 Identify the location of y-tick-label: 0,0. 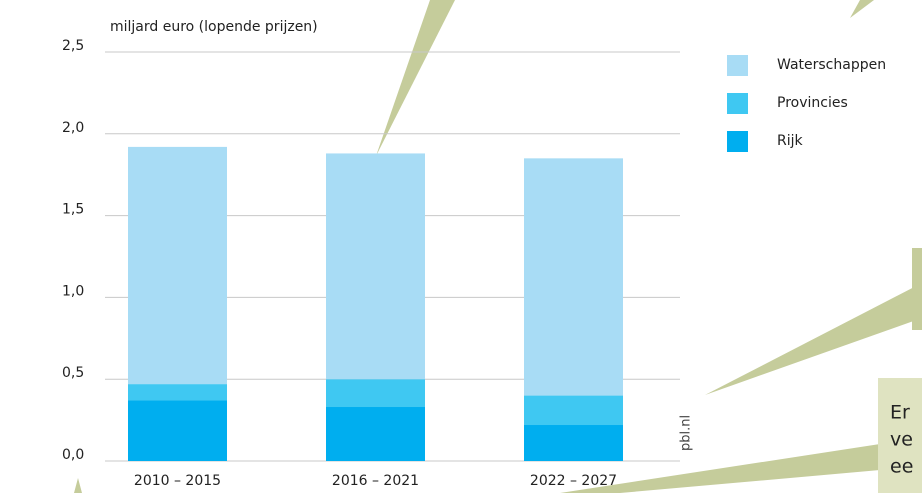
(73, 455).